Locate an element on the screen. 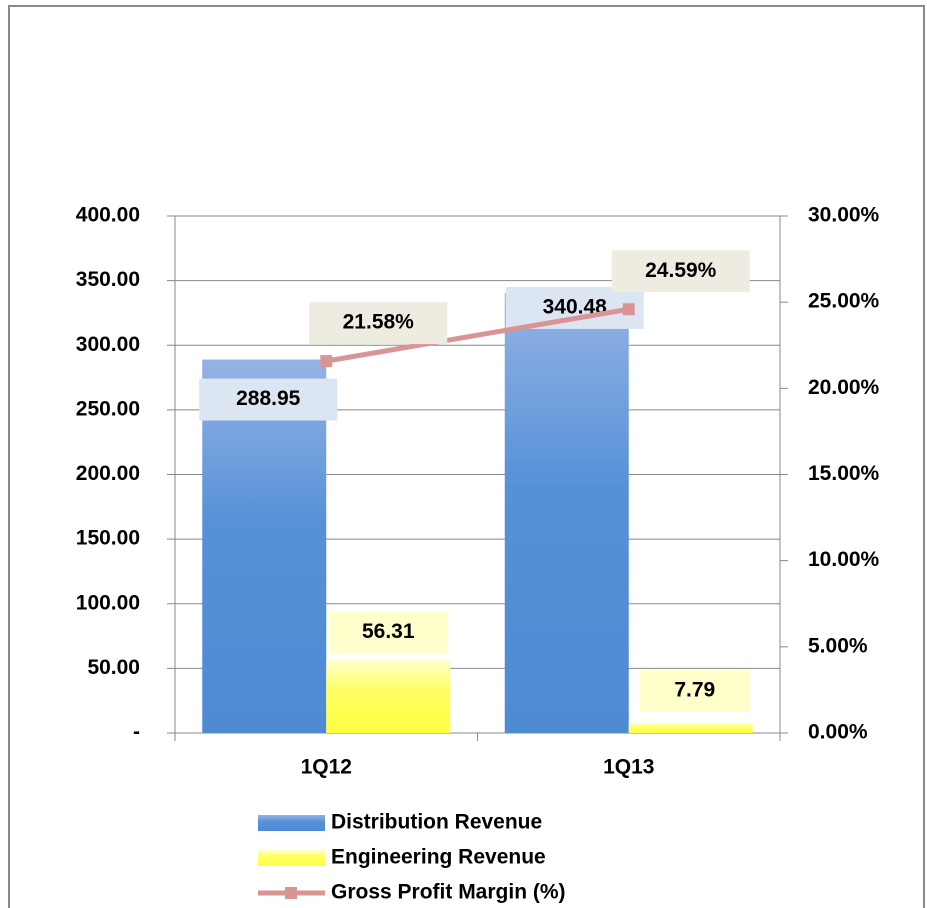 The image size is (927, 908). y-tick-label: 100.00 is located at coordinates (108, 602).